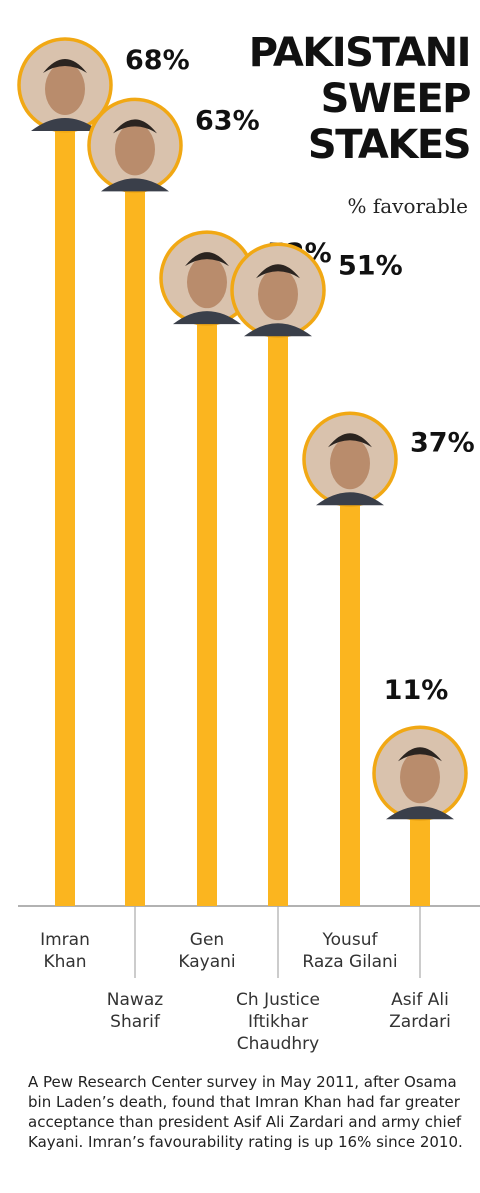 This screenshot has height=1193, width=480. I want to click on value-label: 11%, so click(416, 690).